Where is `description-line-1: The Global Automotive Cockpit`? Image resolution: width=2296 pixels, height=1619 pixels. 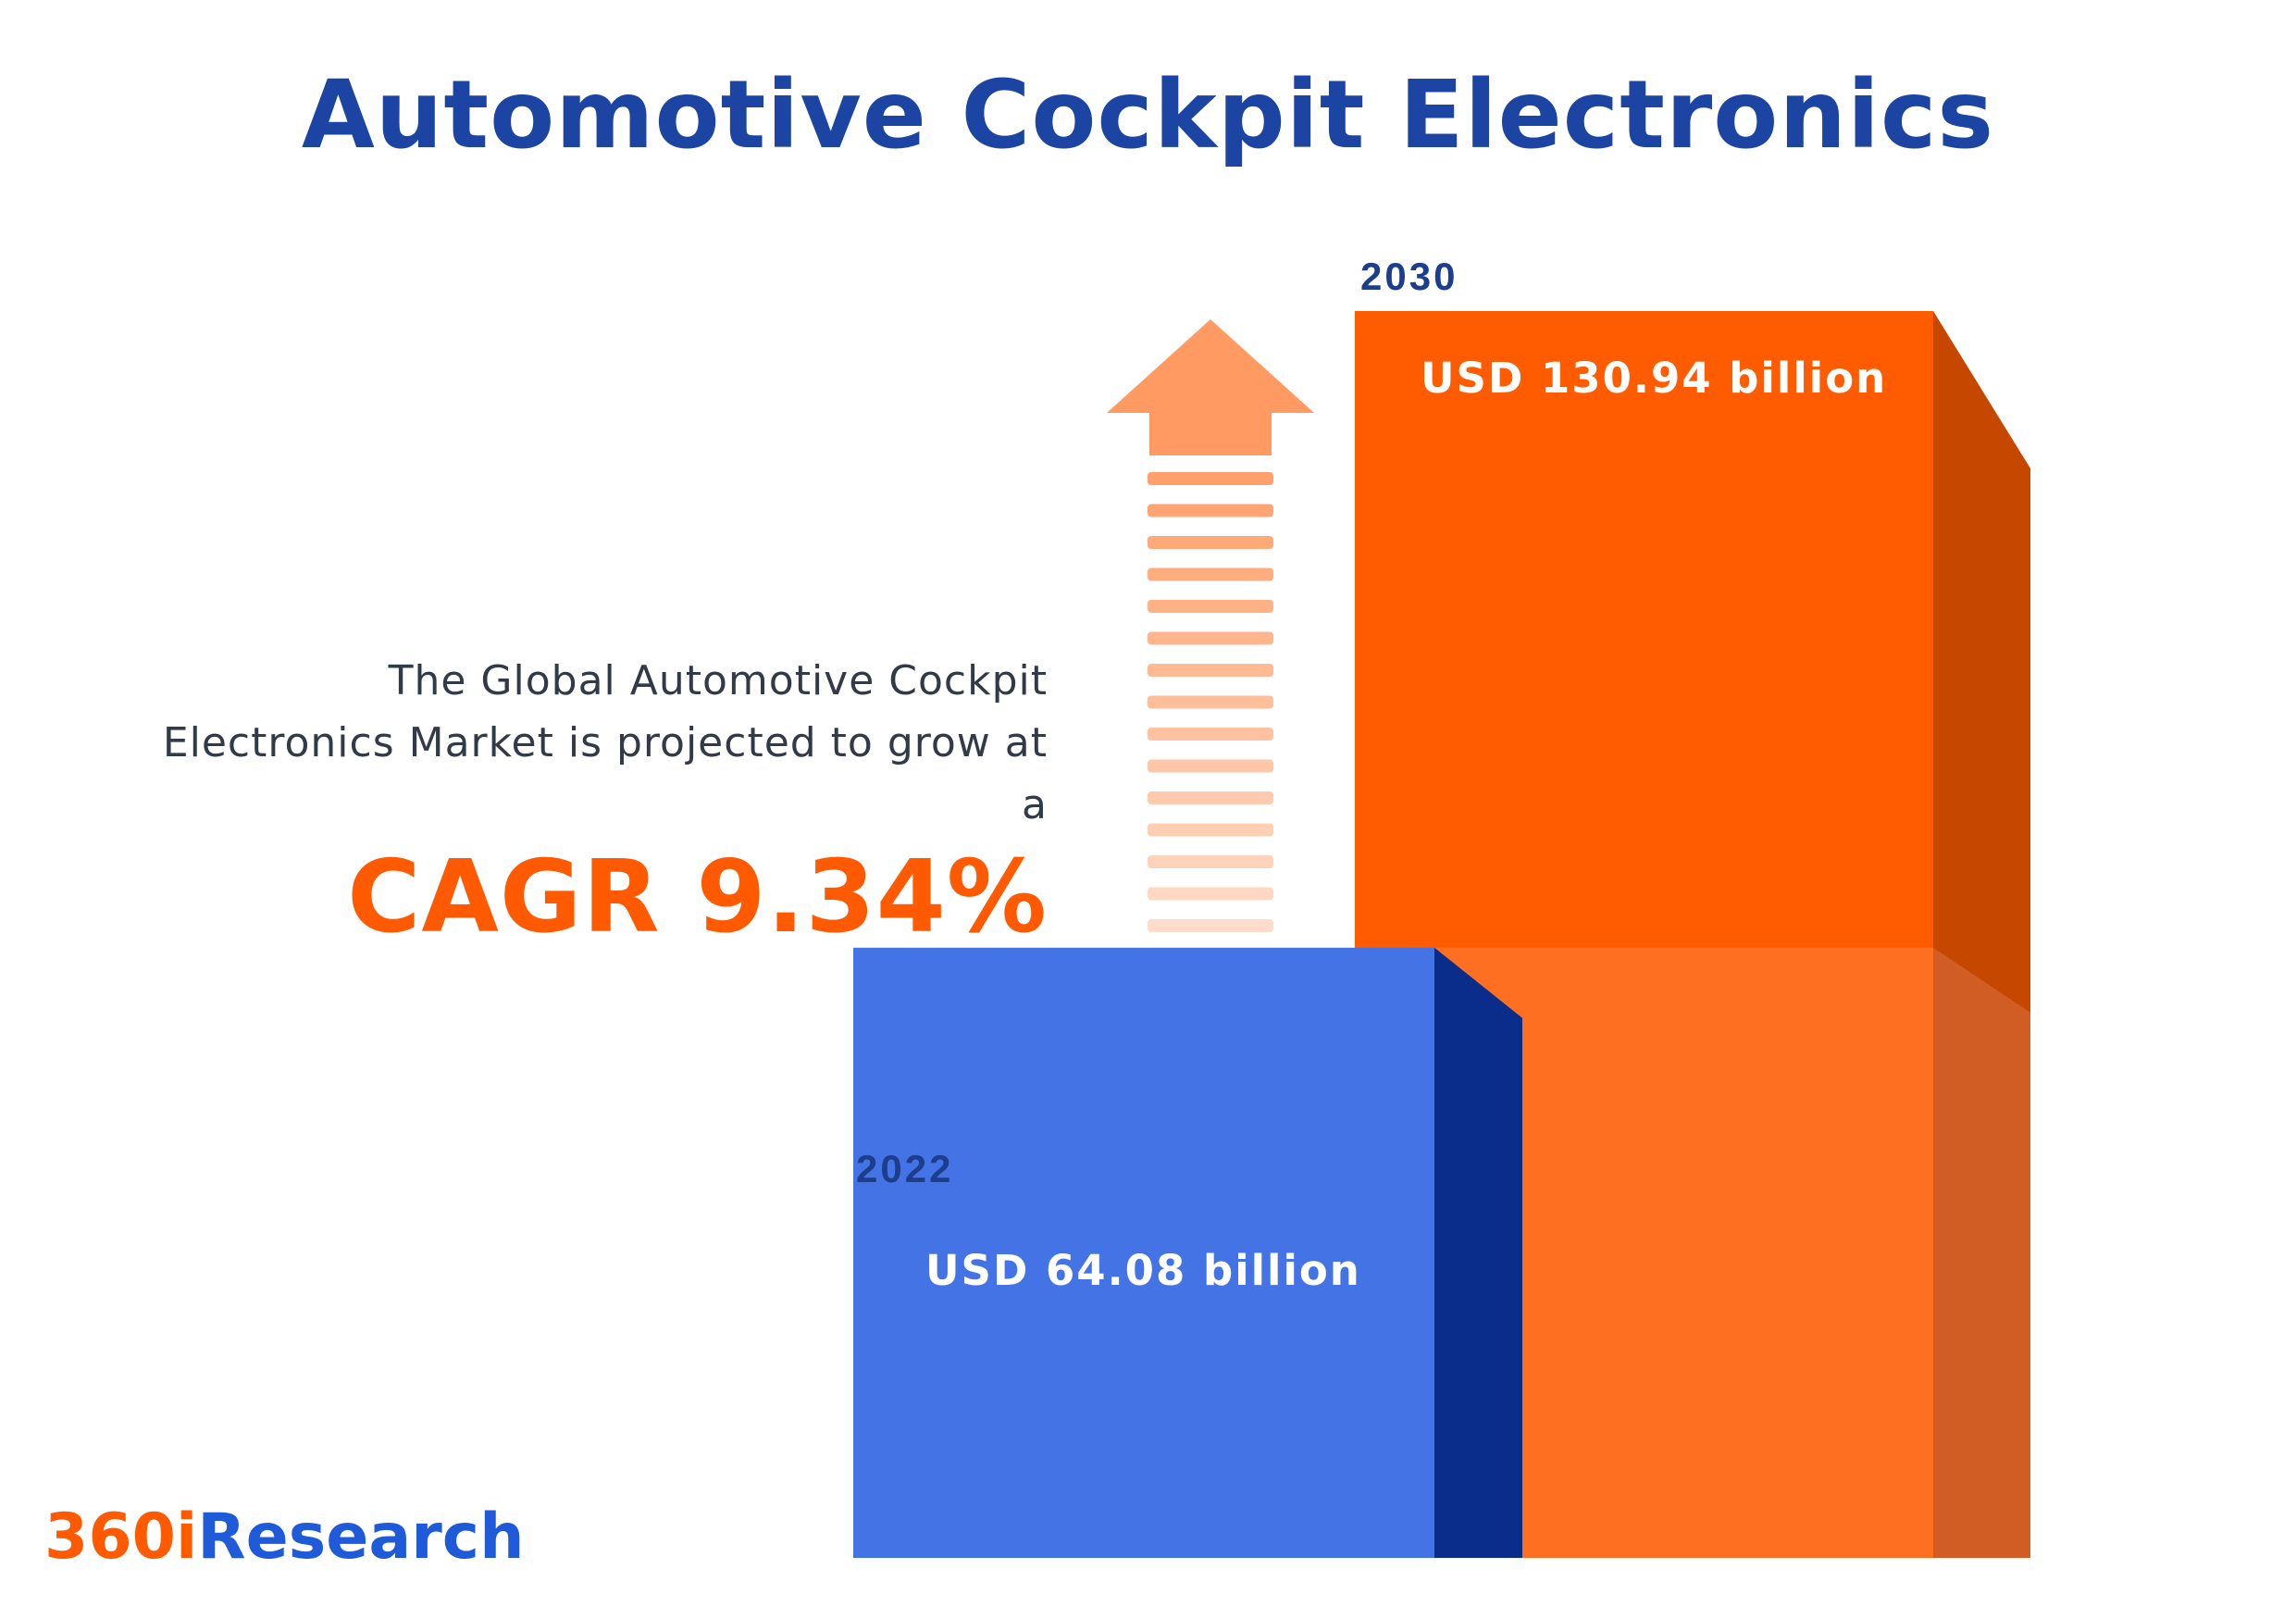 description-line-1: The Global Automotive Cockpit is located at coordinates (718, 681).